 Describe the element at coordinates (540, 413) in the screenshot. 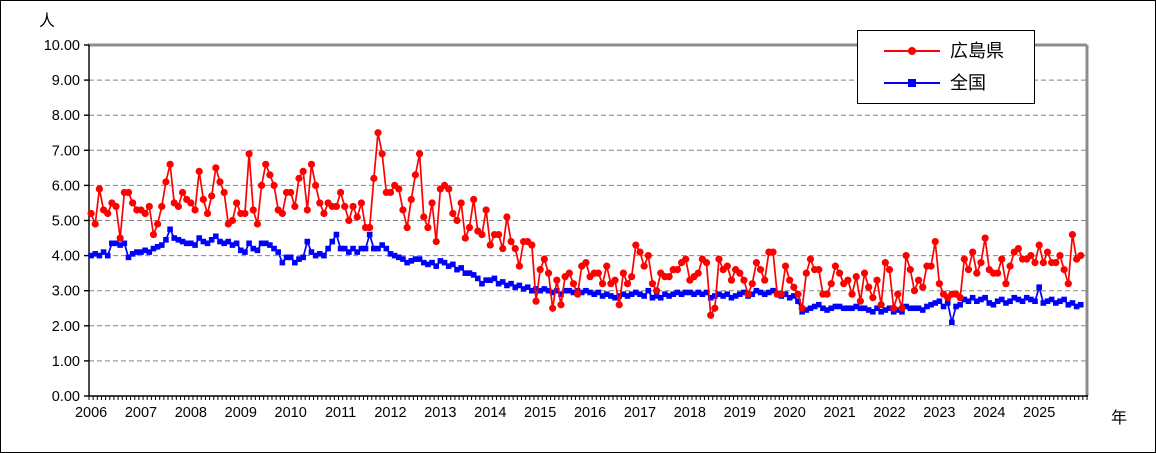

I see `x-year-label: 2015` at that location.